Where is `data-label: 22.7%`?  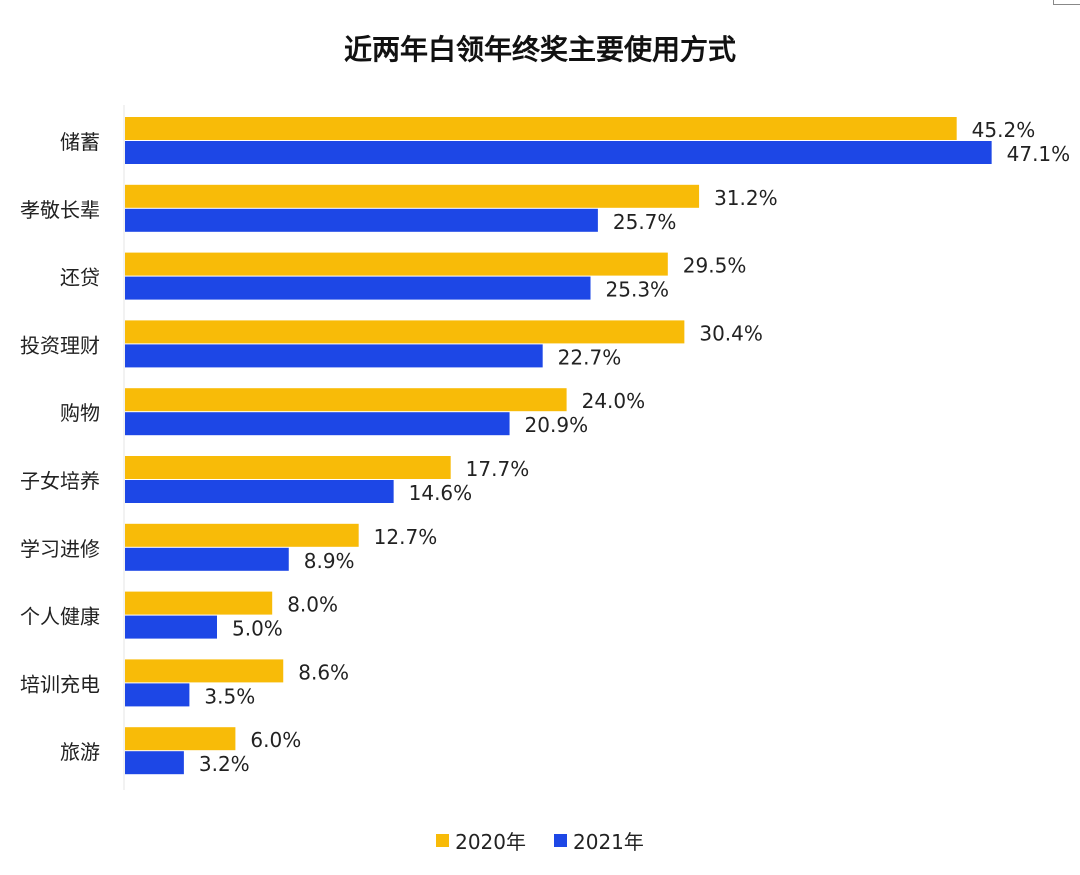
data-label: 22.7% is located at coordinates (590, 357).